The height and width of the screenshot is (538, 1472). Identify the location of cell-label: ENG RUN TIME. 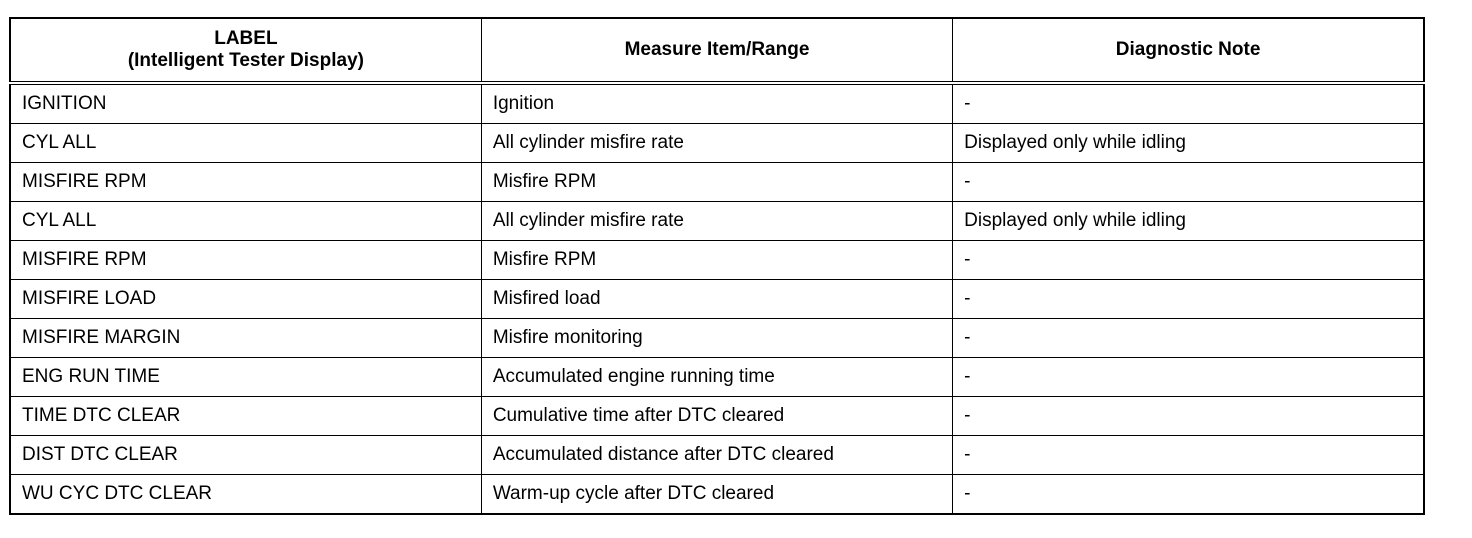
(245, 377).